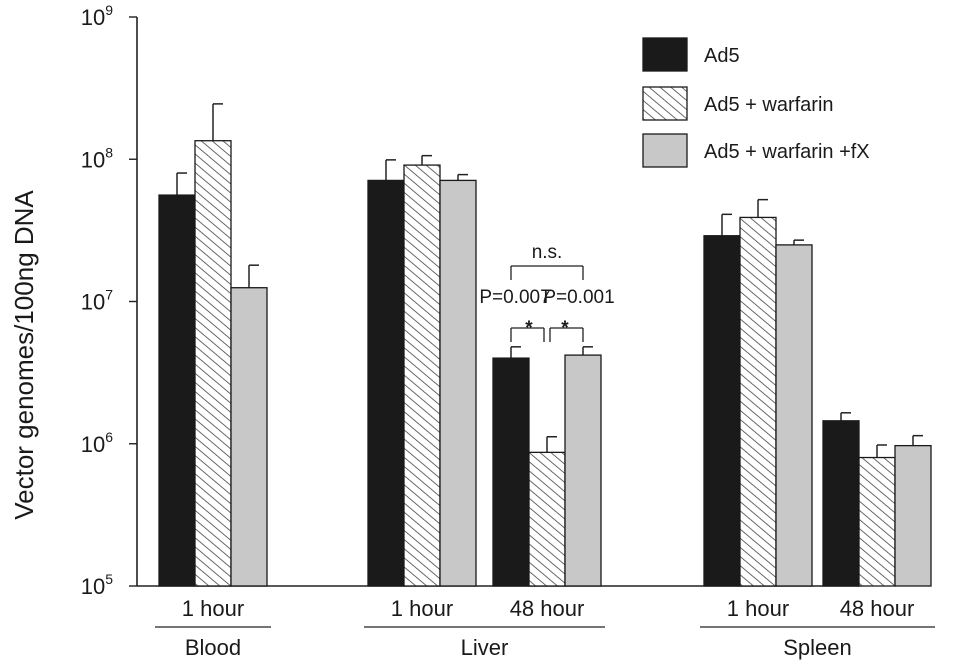 This screenshot has width=960, height=660. I want to click on y-tick-exponent: 5, so click(109, 579).